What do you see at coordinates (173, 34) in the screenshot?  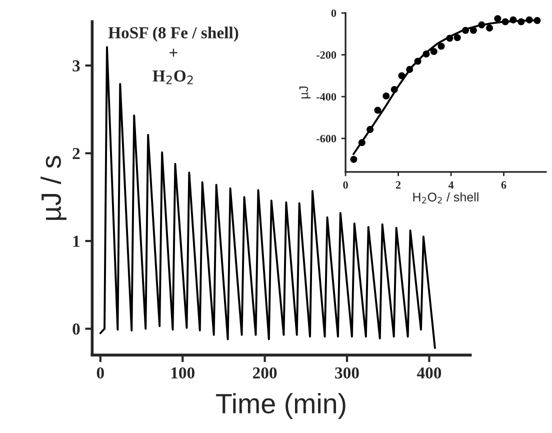 I see `annotation: HoSF (8 Fe / shell)` at bounding box center [173, 34].